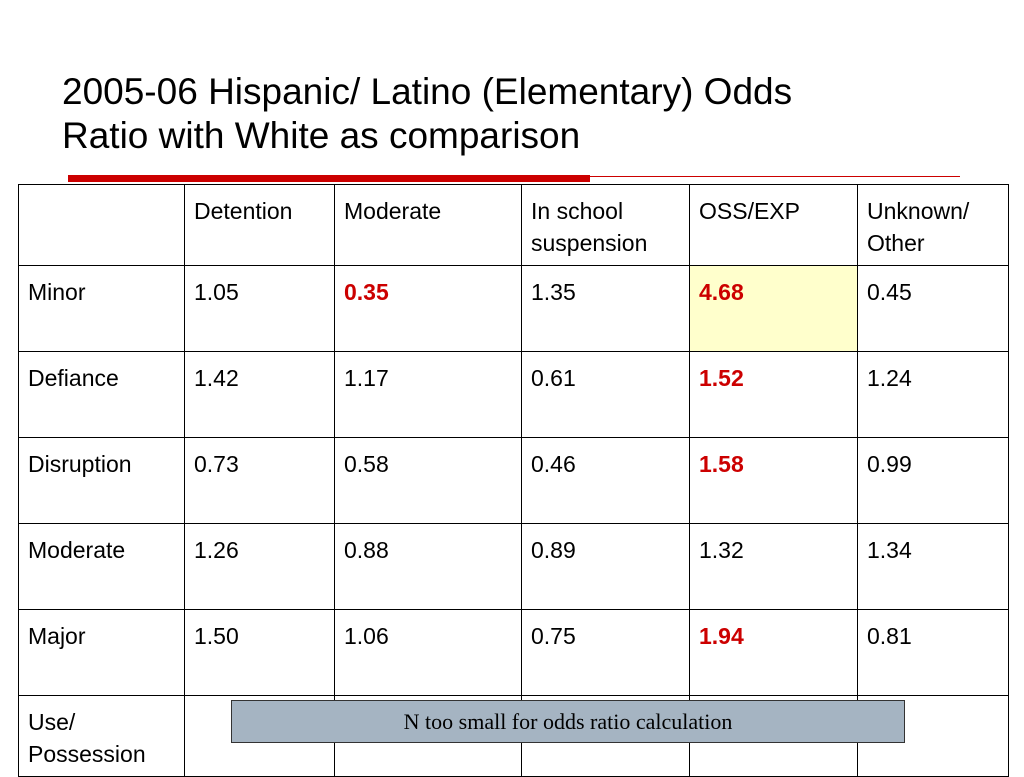 This screenshot has height=777, width=1024. I want to click on header-cell-oss-exp: OSS/EXP, so click(773, 225).